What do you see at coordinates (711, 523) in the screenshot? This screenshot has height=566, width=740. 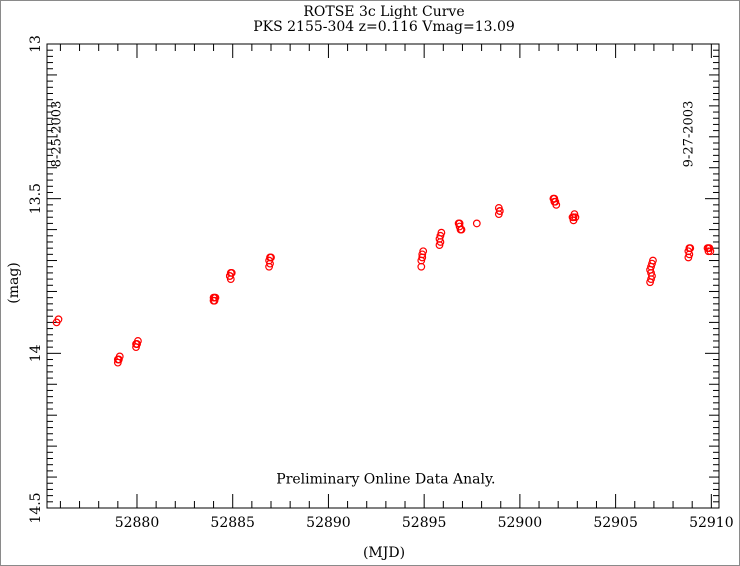 I see `x-tick-label: 52910` at bounding box center [711, 523].